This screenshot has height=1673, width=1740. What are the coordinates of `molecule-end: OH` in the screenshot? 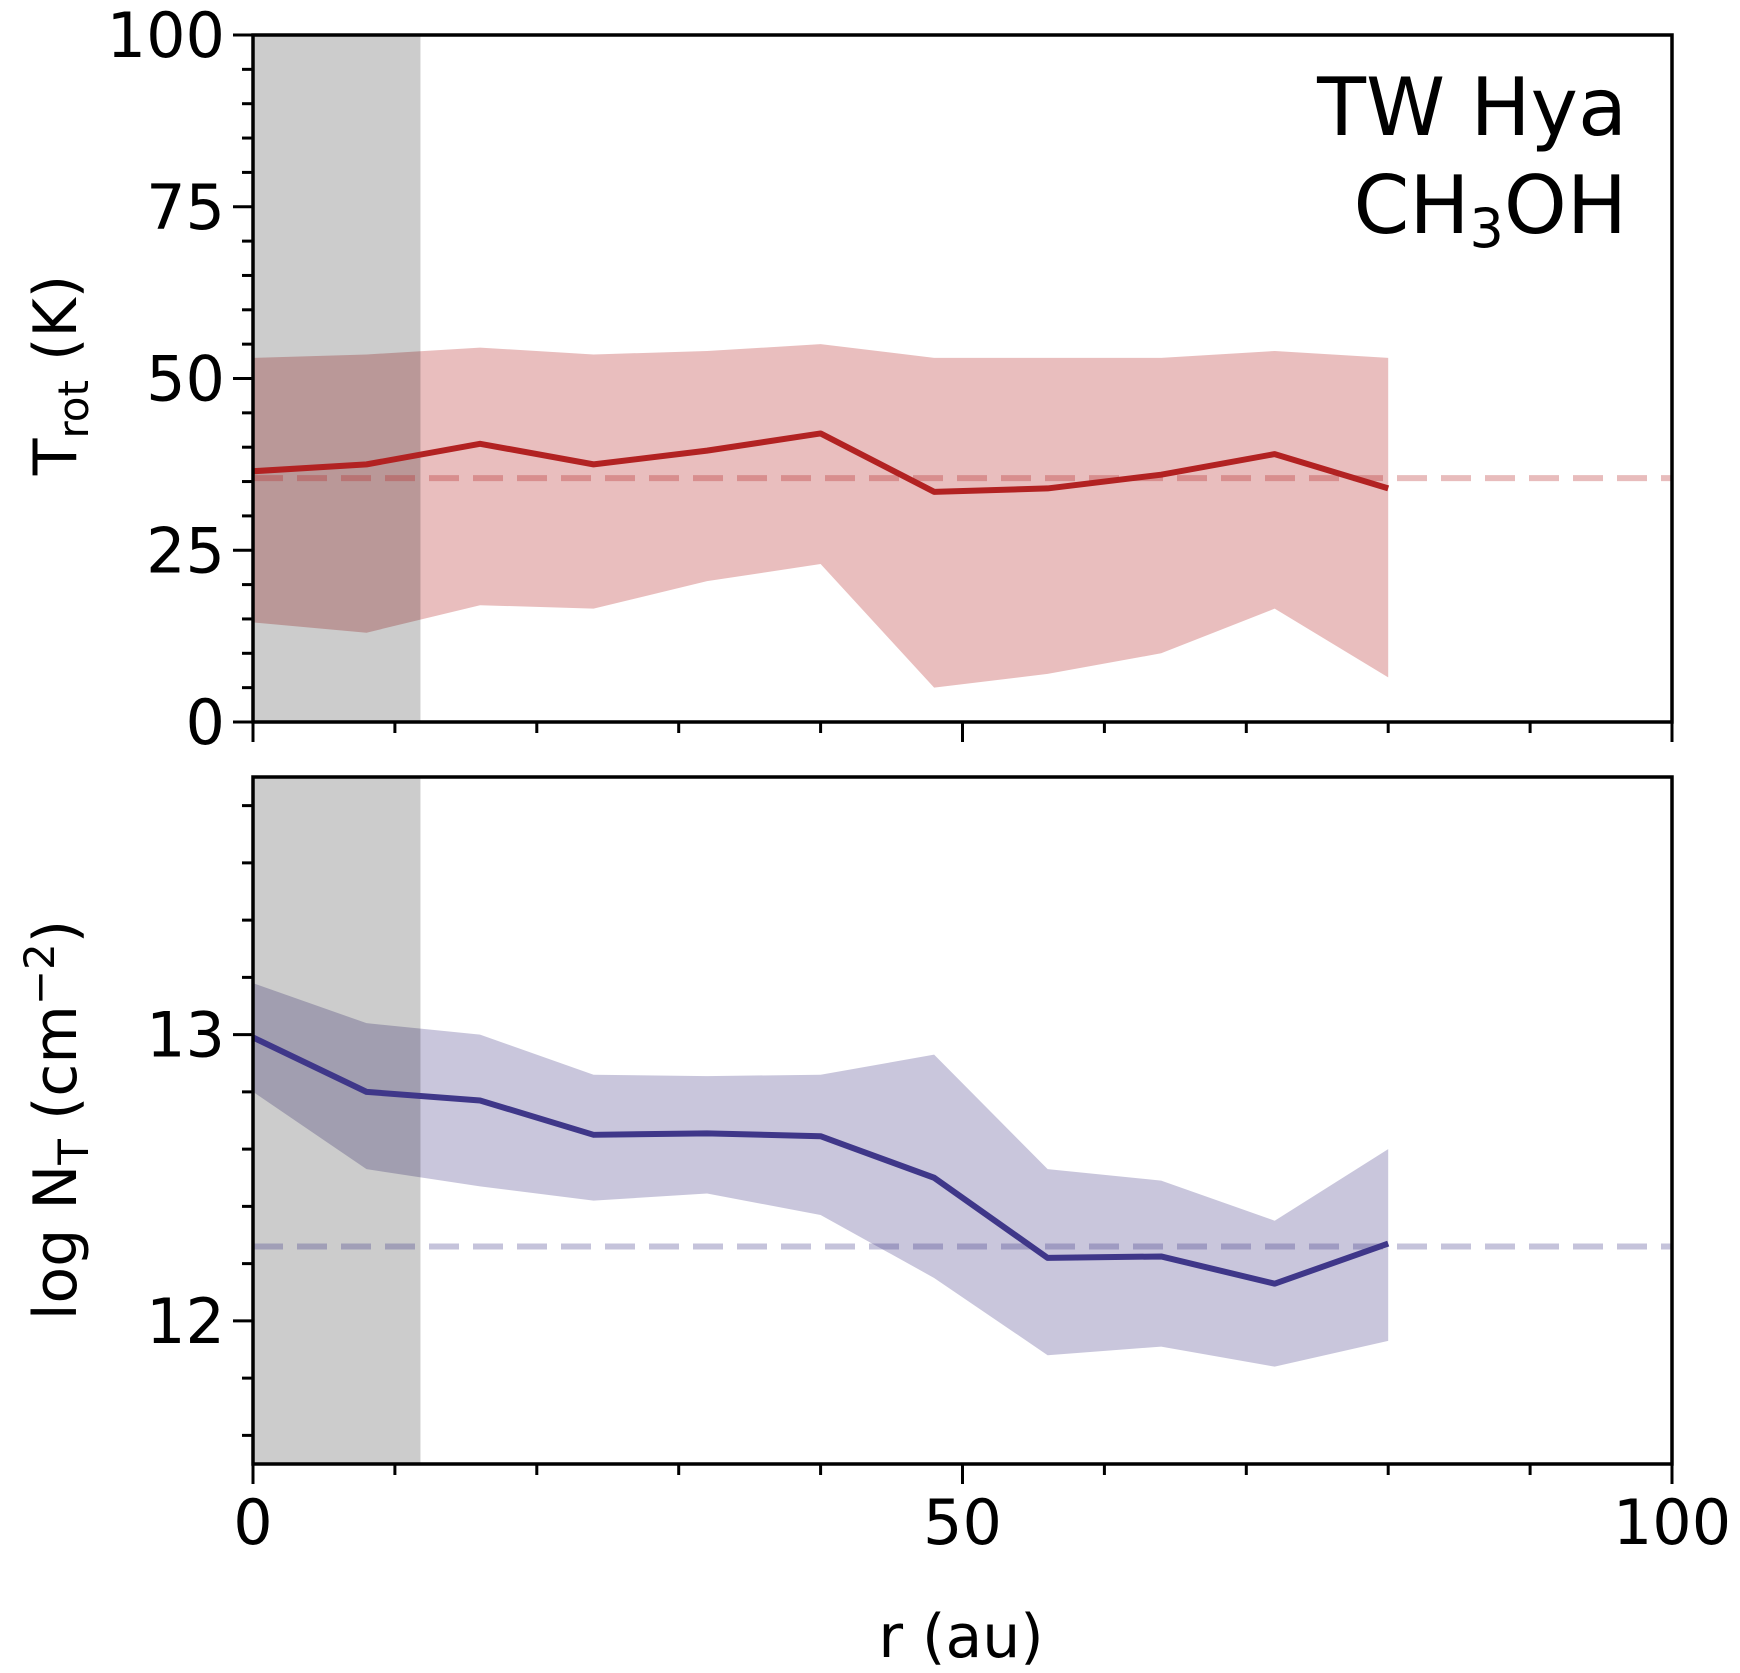 It's located at (1565, 205).